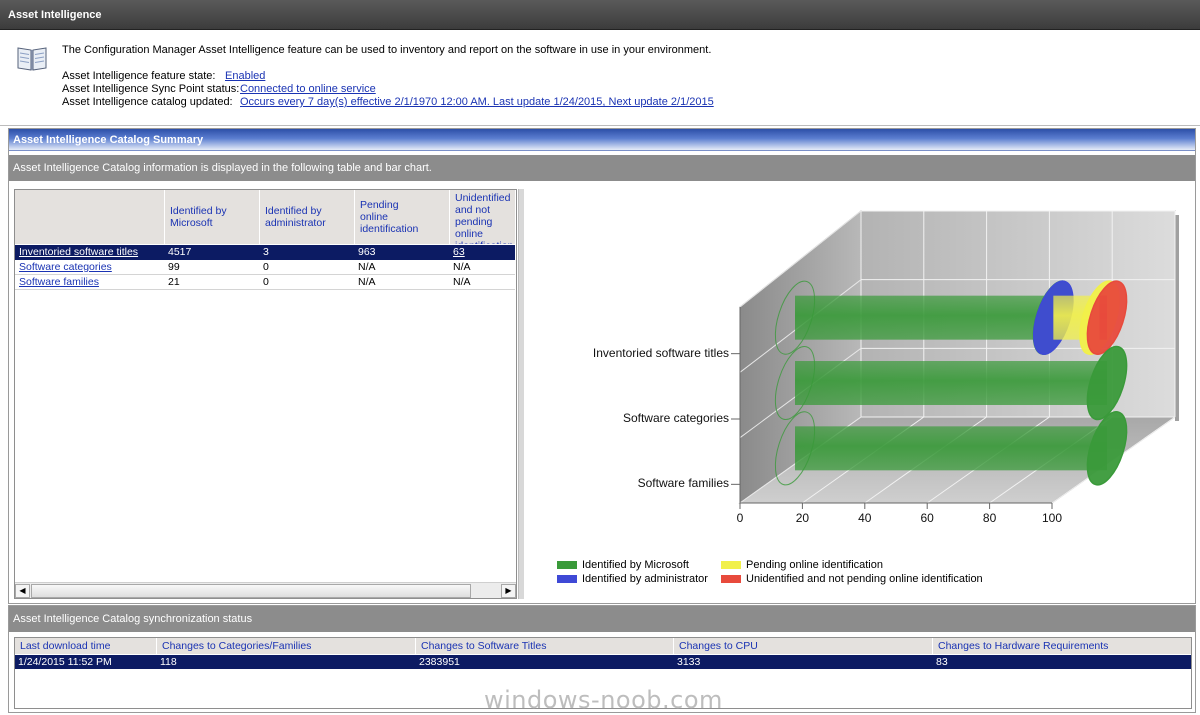 This screenshot has height=715, width=1200. What do you see at coordinates (603, 700) in the screenshot?
I see `watermark: windows-noob.com` at bounding box center [603, 700].